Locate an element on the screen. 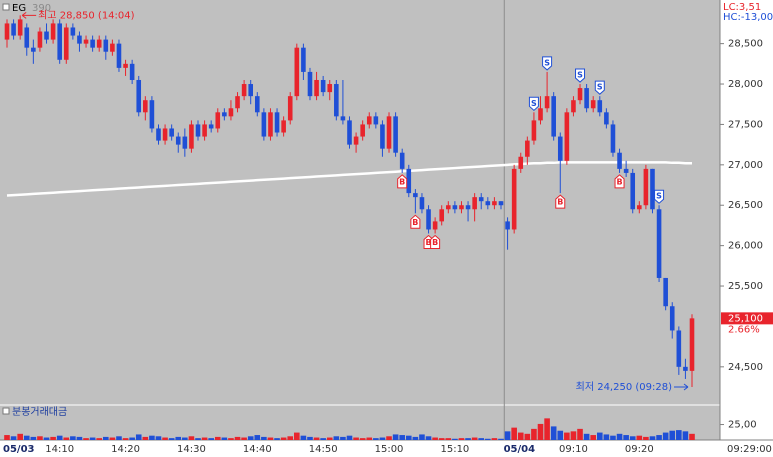 This screenshot has width=773, height=457. current-change-label: 2.66% is located at coordinates (744, 329).